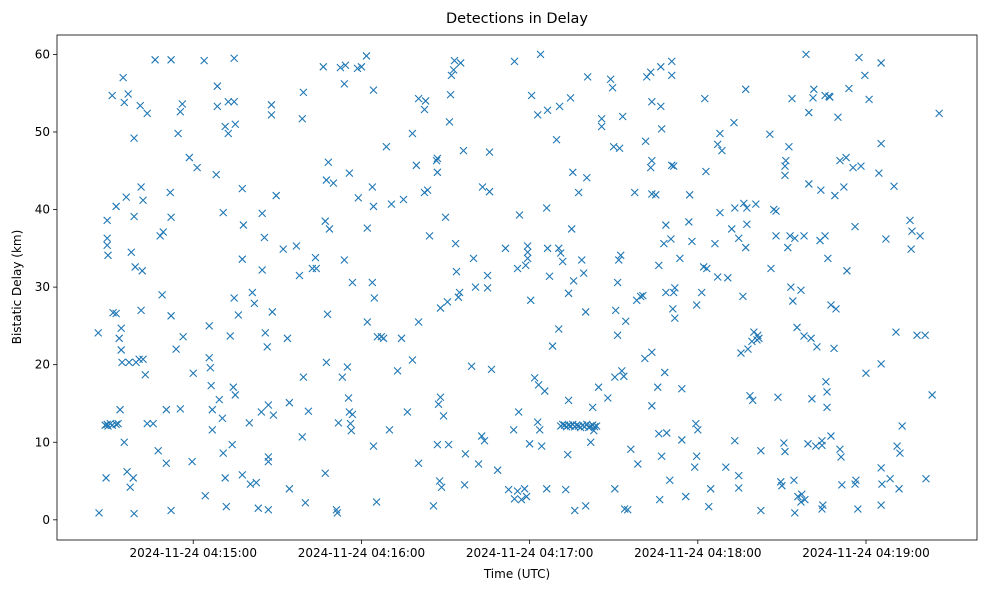 The width and height of the screenshot is (989, 590). What do you see at coordinates (516, 574) in the screenshot?
I see `x-axis-label: Time (UTC)` at bounding box center [516, 574].